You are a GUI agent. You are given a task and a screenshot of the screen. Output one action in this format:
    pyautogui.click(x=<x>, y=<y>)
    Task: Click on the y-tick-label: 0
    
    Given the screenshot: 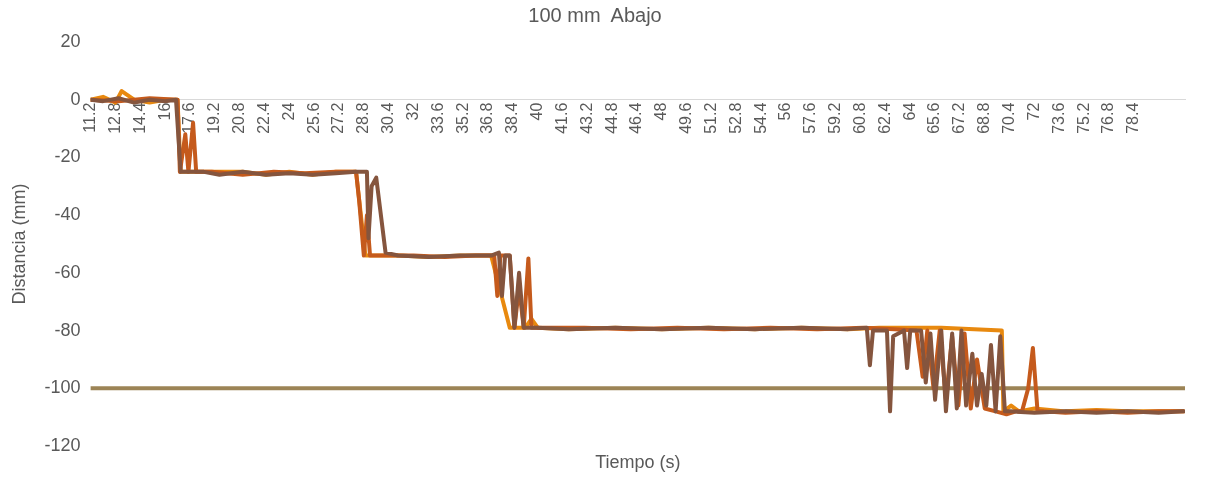 What is the action you would take?
    pyautogui.click(x=75, y=98)
    